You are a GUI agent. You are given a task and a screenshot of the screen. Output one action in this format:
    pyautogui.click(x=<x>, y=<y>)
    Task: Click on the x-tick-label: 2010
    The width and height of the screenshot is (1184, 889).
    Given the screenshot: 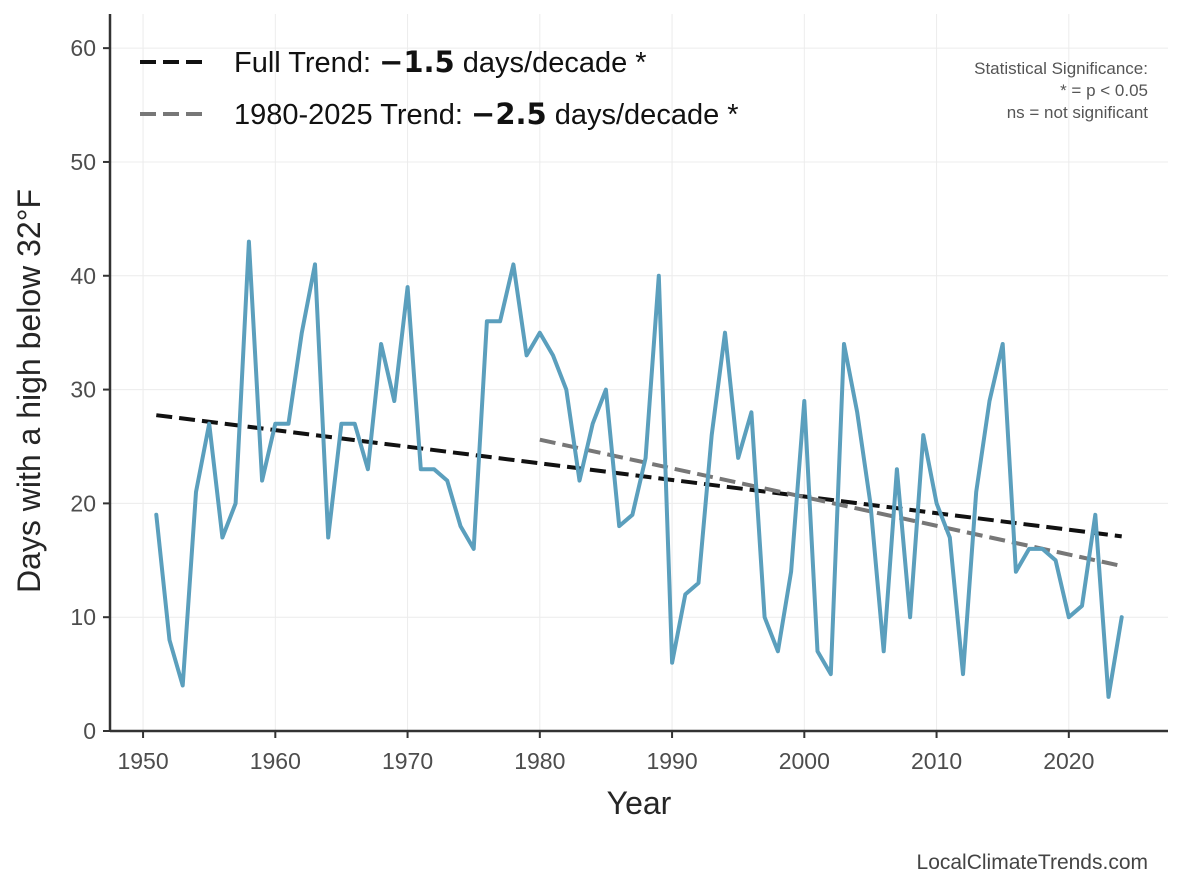 What is the action you would take?
    pyautogui.click(x=936, y=761)
    